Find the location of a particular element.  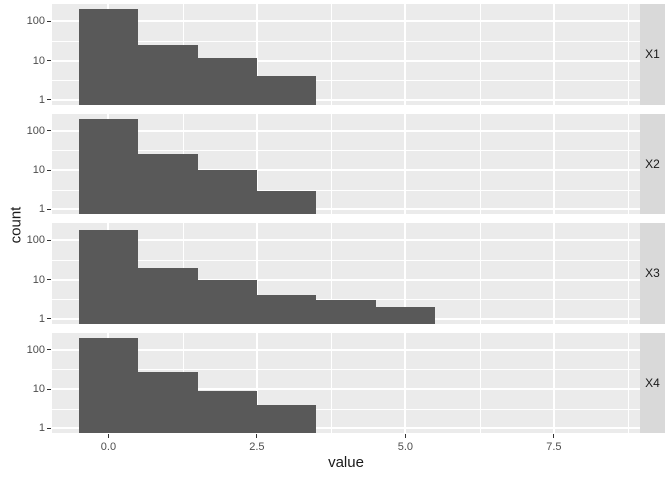

facet-strip-X1: X1 is located at coordinates (652, 54).